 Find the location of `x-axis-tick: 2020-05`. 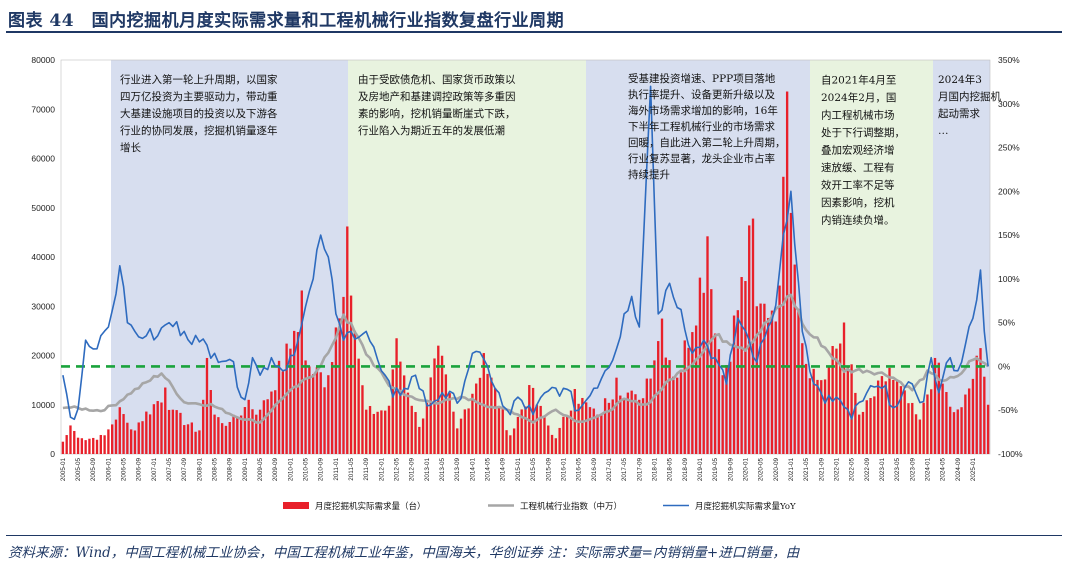

x-axis-tick: 2020-05 is located at coordinates (761, 470).